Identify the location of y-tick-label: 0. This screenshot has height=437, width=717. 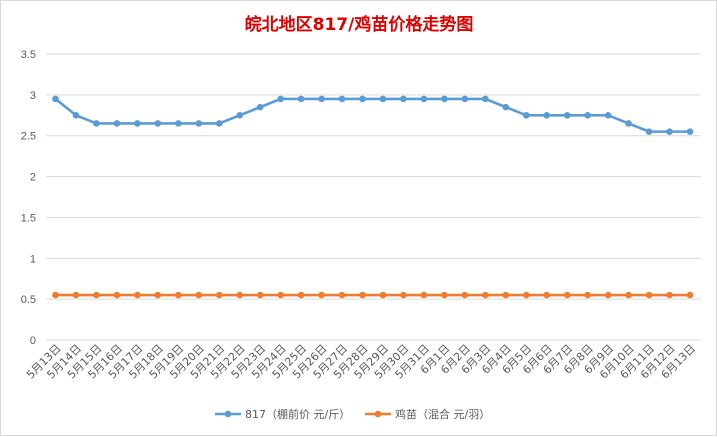
(33, 341).